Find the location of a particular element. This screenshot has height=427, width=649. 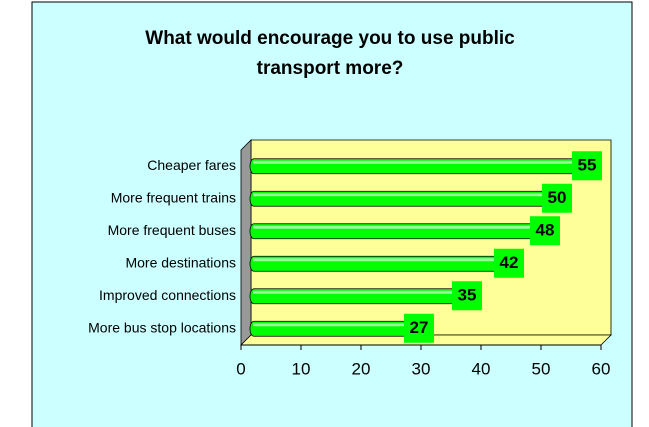

y-tick-label: Improved connections is located at coordinates (167, 295).